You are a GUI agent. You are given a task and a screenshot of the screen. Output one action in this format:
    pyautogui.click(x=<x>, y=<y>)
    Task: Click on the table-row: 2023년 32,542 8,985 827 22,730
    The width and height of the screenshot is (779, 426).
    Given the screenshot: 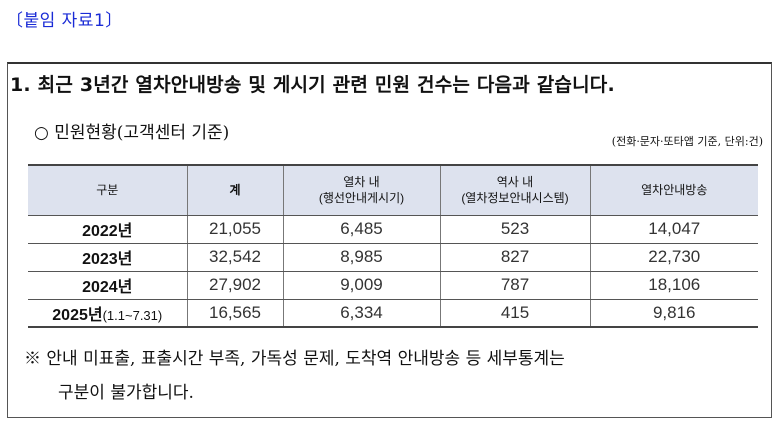 What is the action you would take?
    pyautogui.click(x=393, y=257)
    